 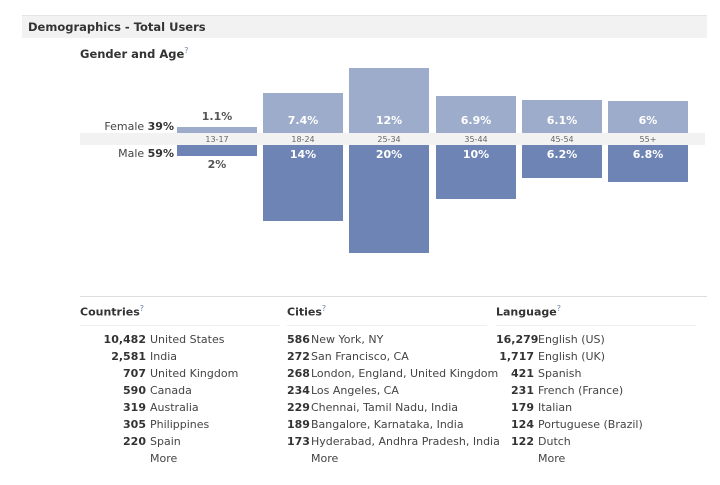 I want to click on list-item: 319 Australia, so click(x=180, y=407).